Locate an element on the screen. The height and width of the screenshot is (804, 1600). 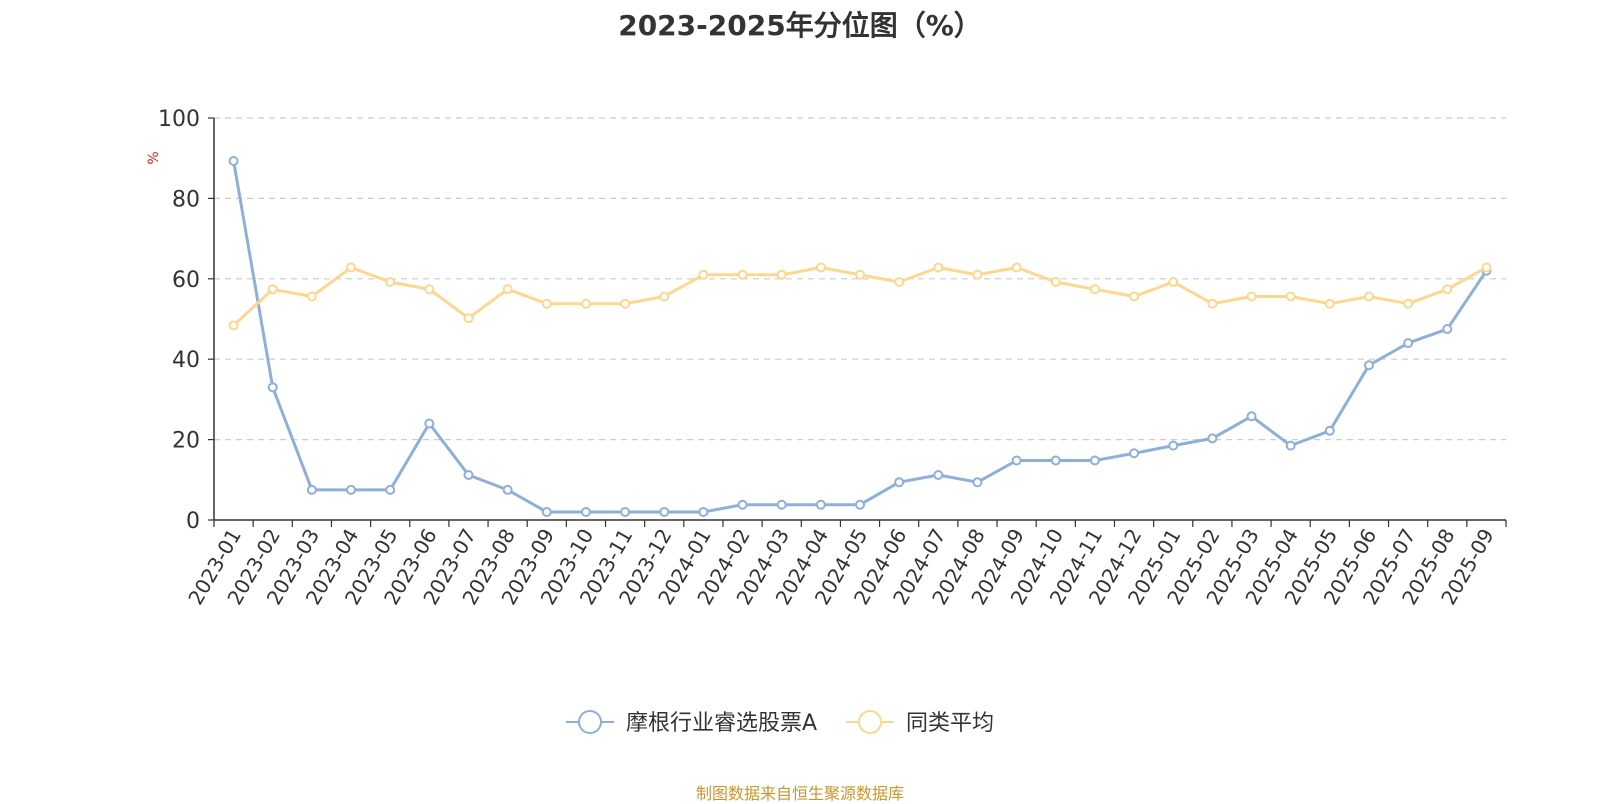
y-axis-label: % is located at coordinates (154, 157).